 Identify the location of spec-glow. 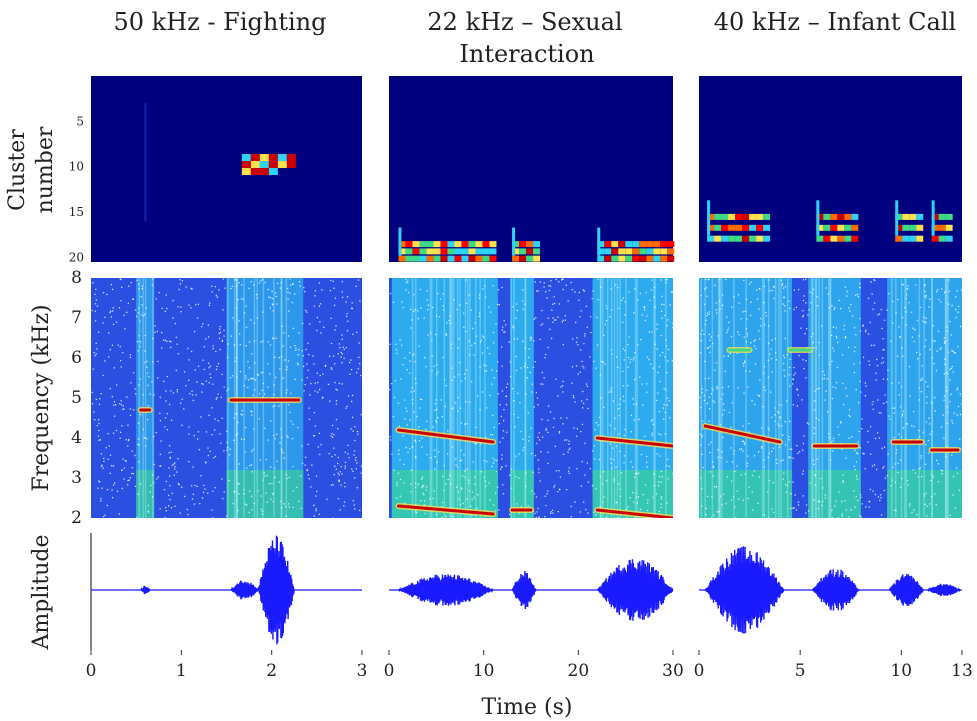
(944, 494).